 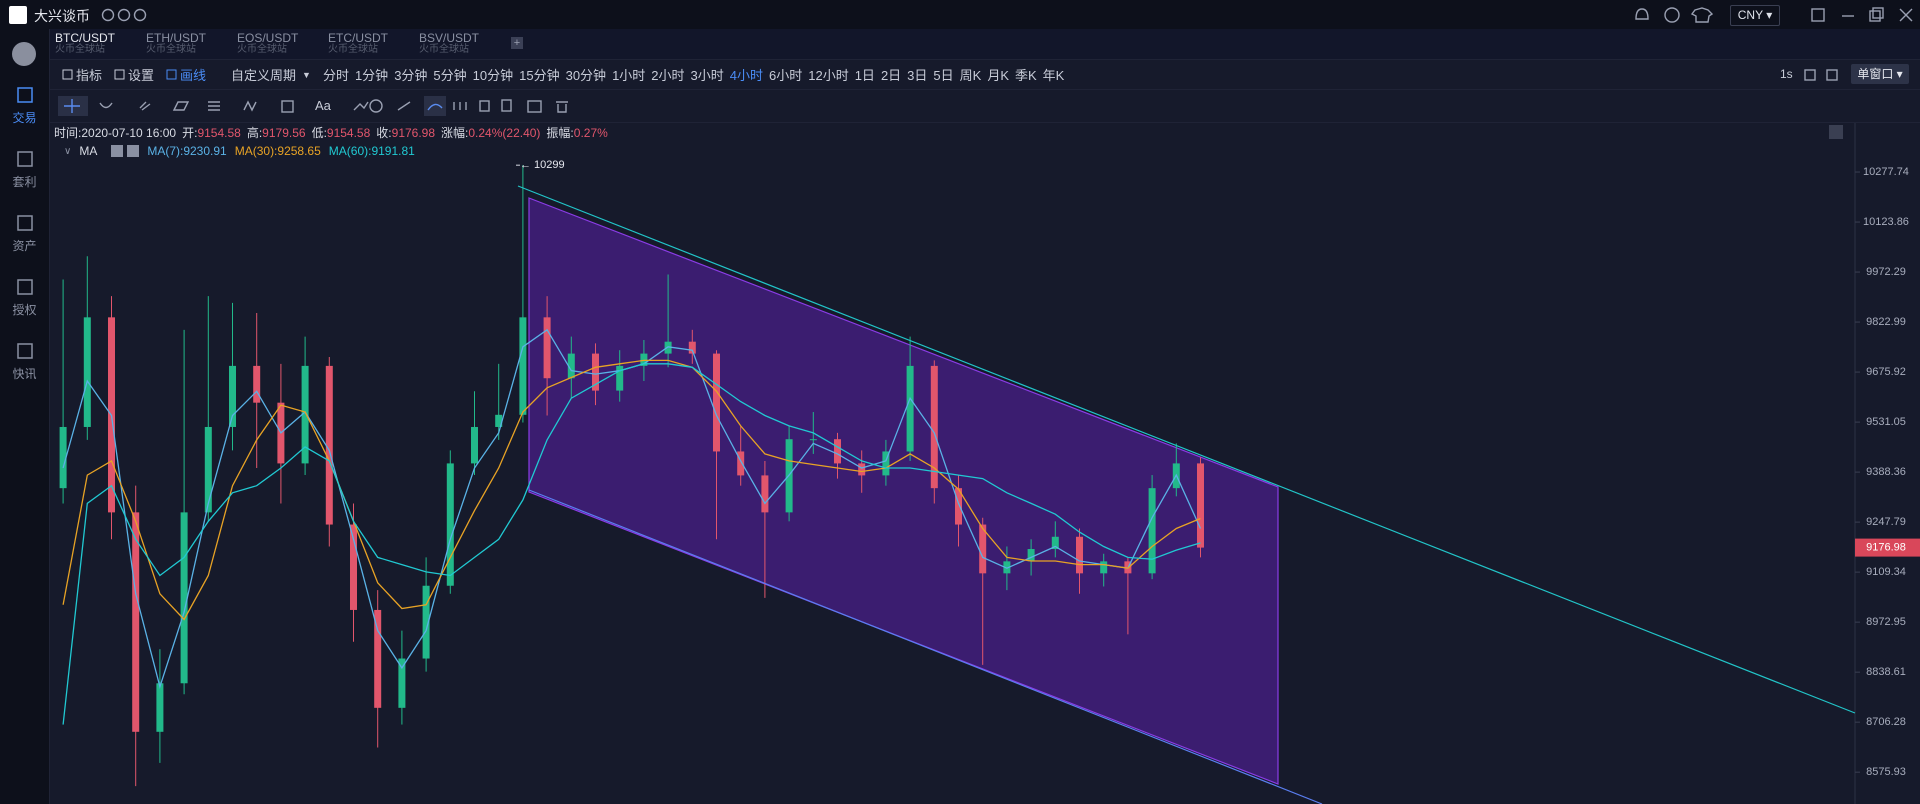 I want to click on sidebar-item: 授权, so click(x=24, y=297).